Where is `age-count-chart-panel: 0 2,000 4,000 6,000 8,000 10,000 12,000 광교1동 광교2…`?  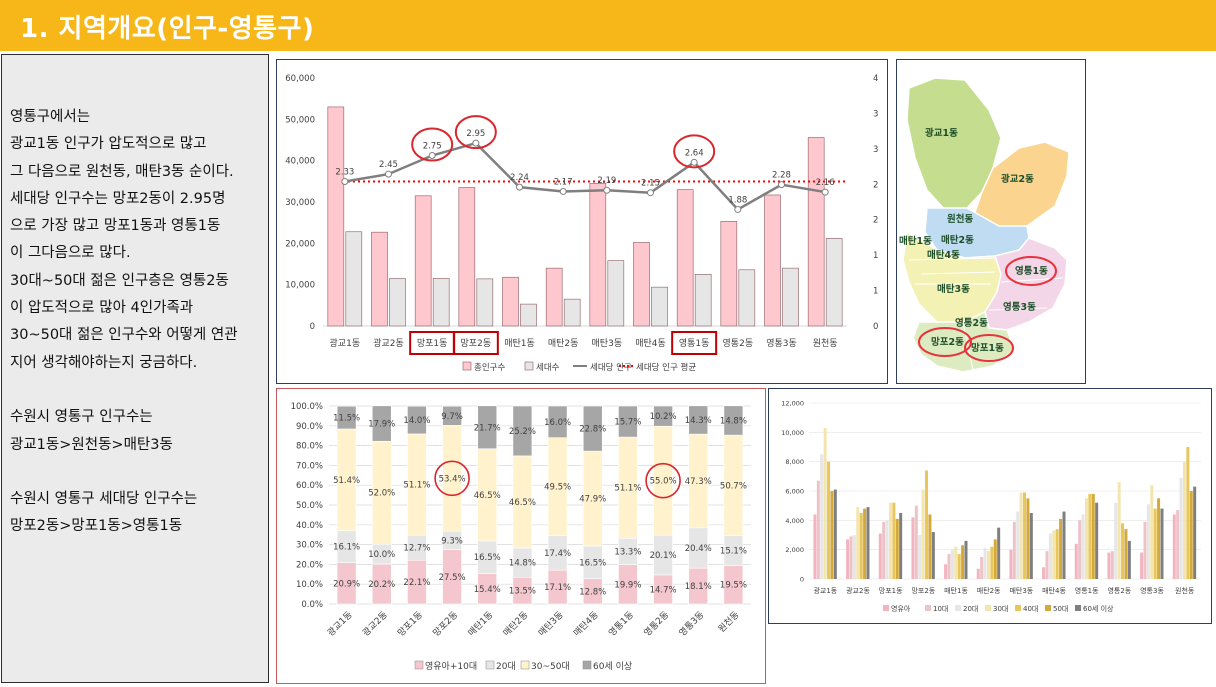 age-count-chart-panel: 0 2,000 4,000 6,000 8,000 10,000 12,000 광교1동 광교2… is located at coordinates (990, 506).